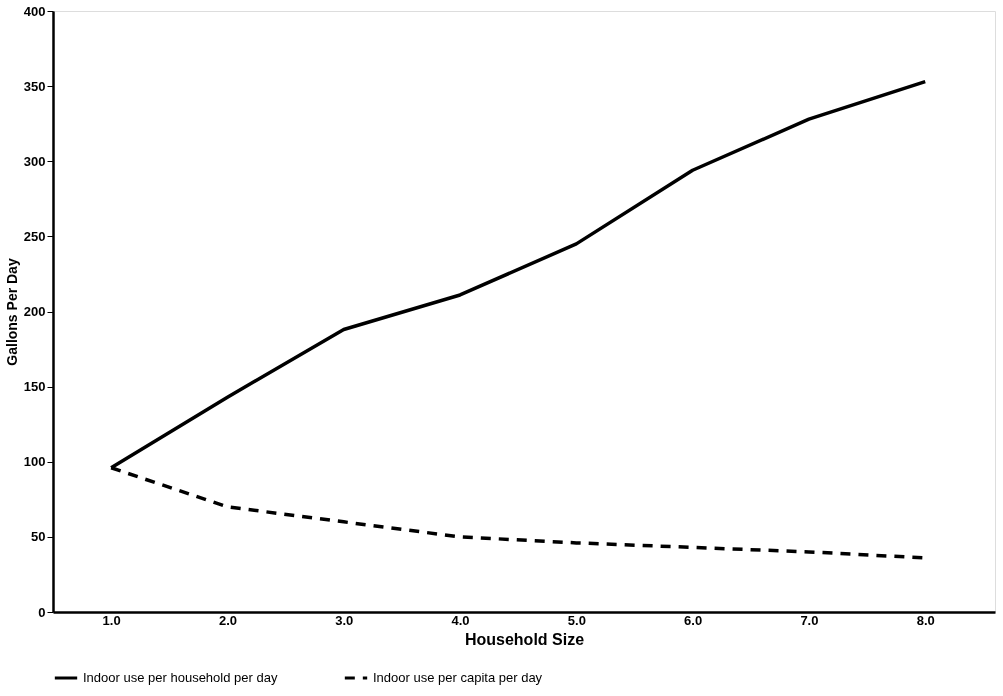  I want to click on x-tick-label: 6.0, so click(693, 620).